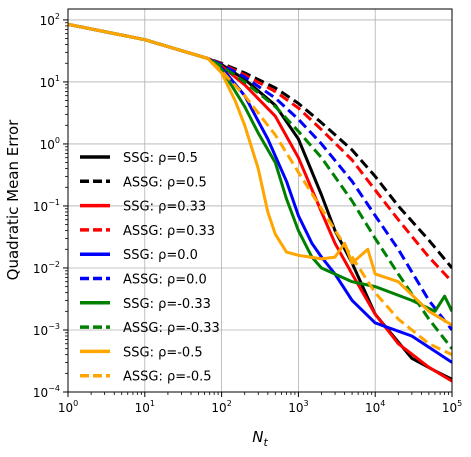 The image size is (471, 457). Describe the element at coordinates (171, 328) in the screenshot. I see `legend-entry-label: ASSG: ρ=-0.33` at that location.